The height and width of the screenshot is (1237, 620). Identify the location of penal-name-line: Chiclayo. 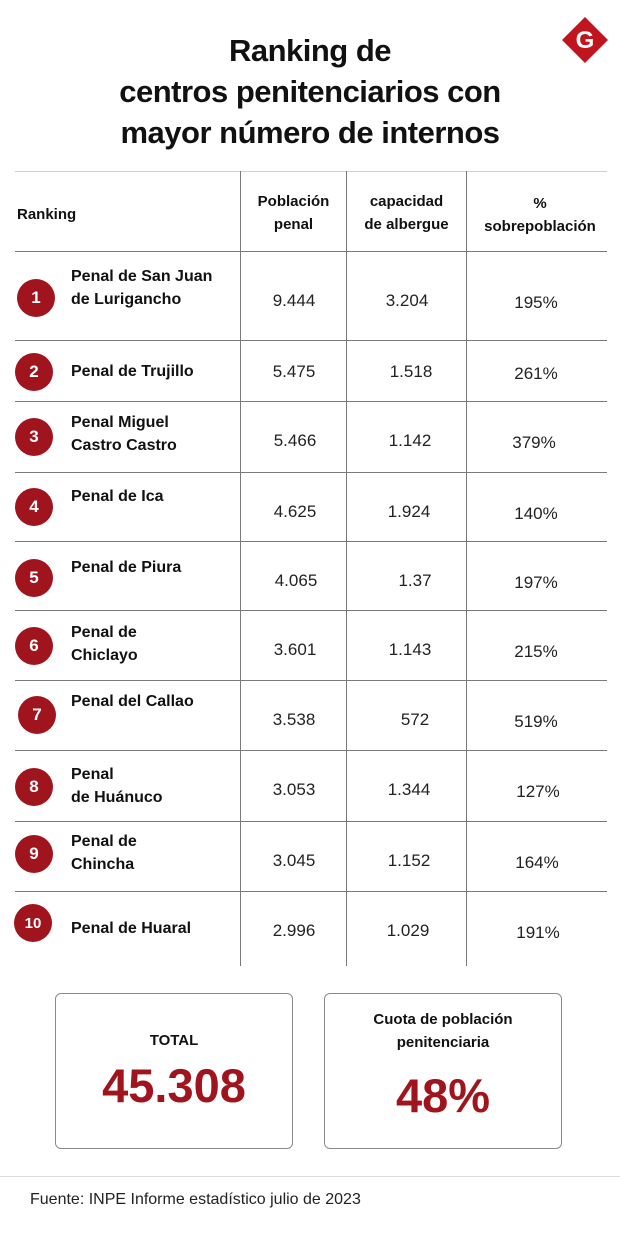
(104, 655).